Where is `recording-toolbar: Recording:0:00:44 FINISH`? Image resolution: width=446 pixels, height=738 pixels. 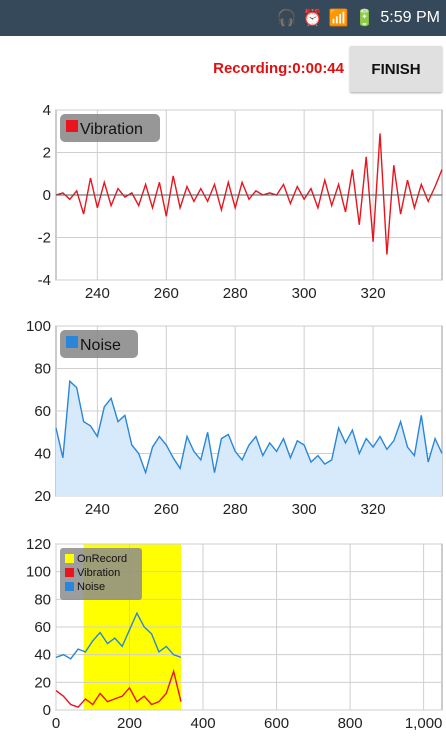 recording-toolbar: Recording:0:00:44 FINISH is located at coordinates (223, 67).